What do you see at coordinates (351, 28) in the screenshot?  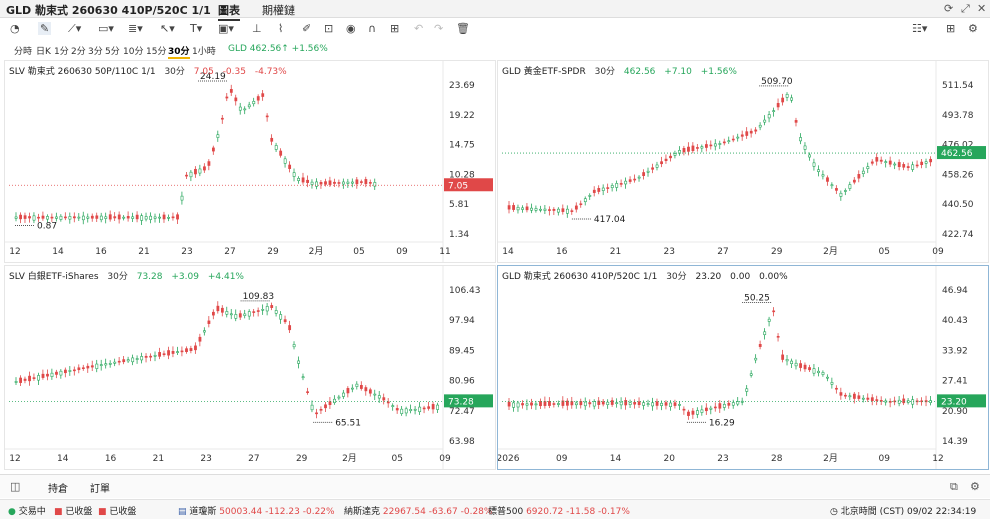 I see `eye-icon: ◉` at bounding box center [351, 28].